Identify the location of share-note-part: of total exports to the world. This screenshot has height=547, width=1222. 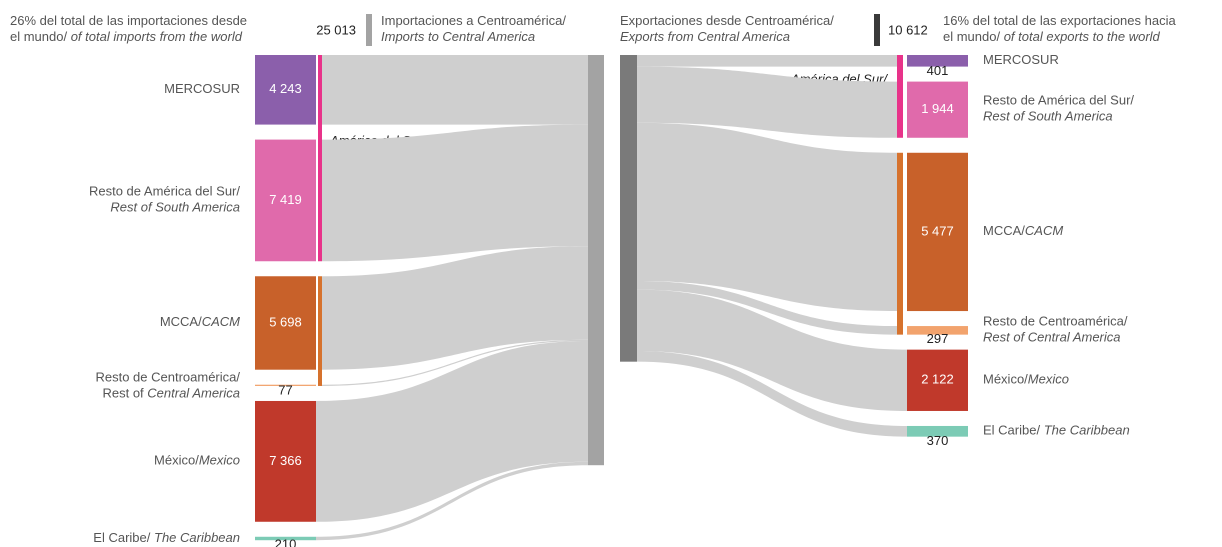
(1082, 36).